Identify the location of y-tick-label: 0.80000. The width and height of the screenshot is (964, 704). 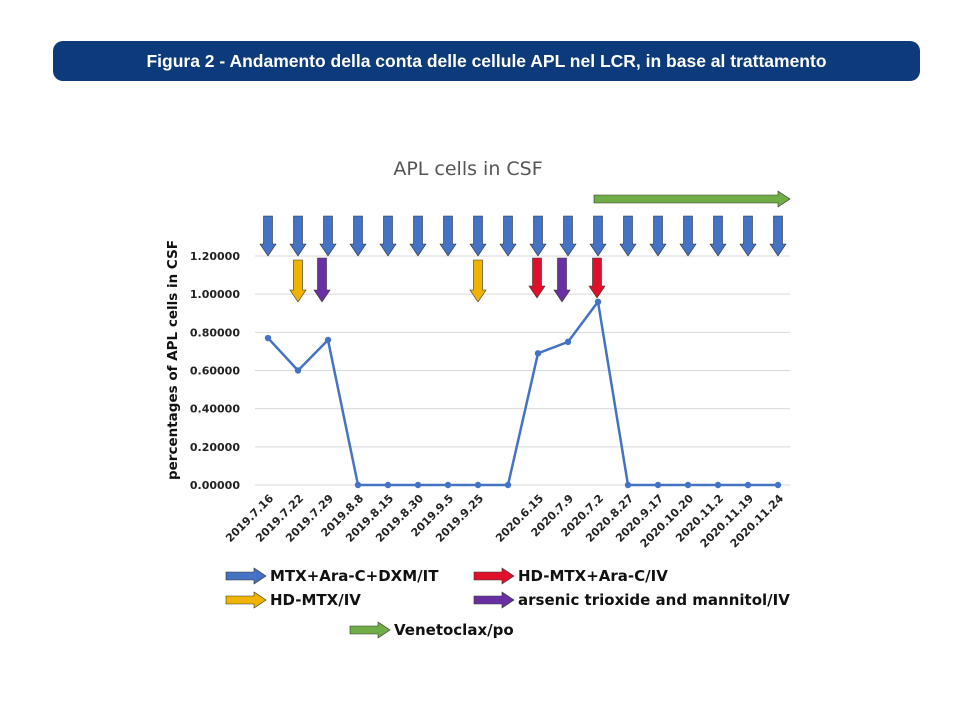
(215, 332).